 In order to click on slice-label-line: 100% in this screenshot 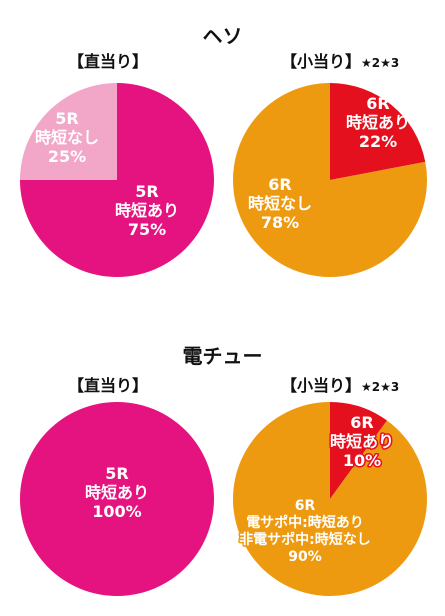, I will do `click(116, 511)`.